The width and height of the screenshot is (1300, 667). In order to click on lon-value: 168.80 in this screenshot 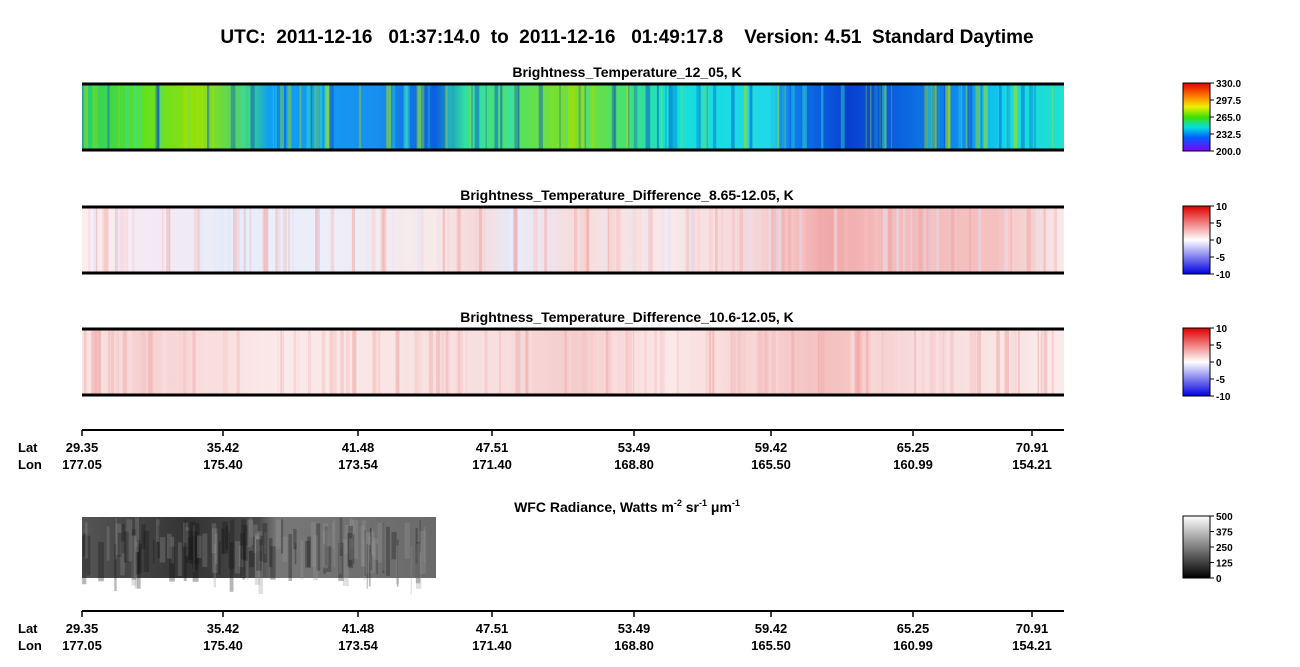, I will do `click(634, 464)`.